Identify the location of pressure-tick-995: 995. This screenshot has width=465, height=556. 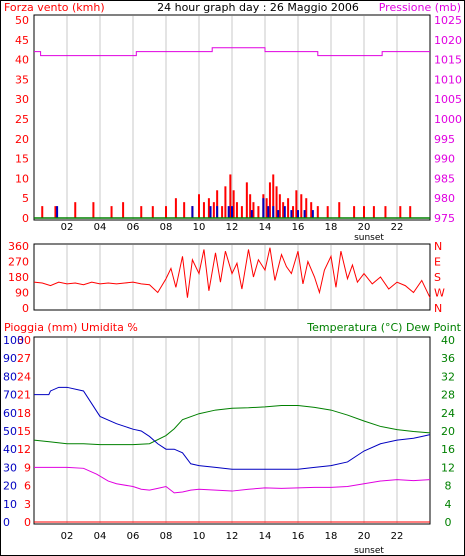
(444, 139).